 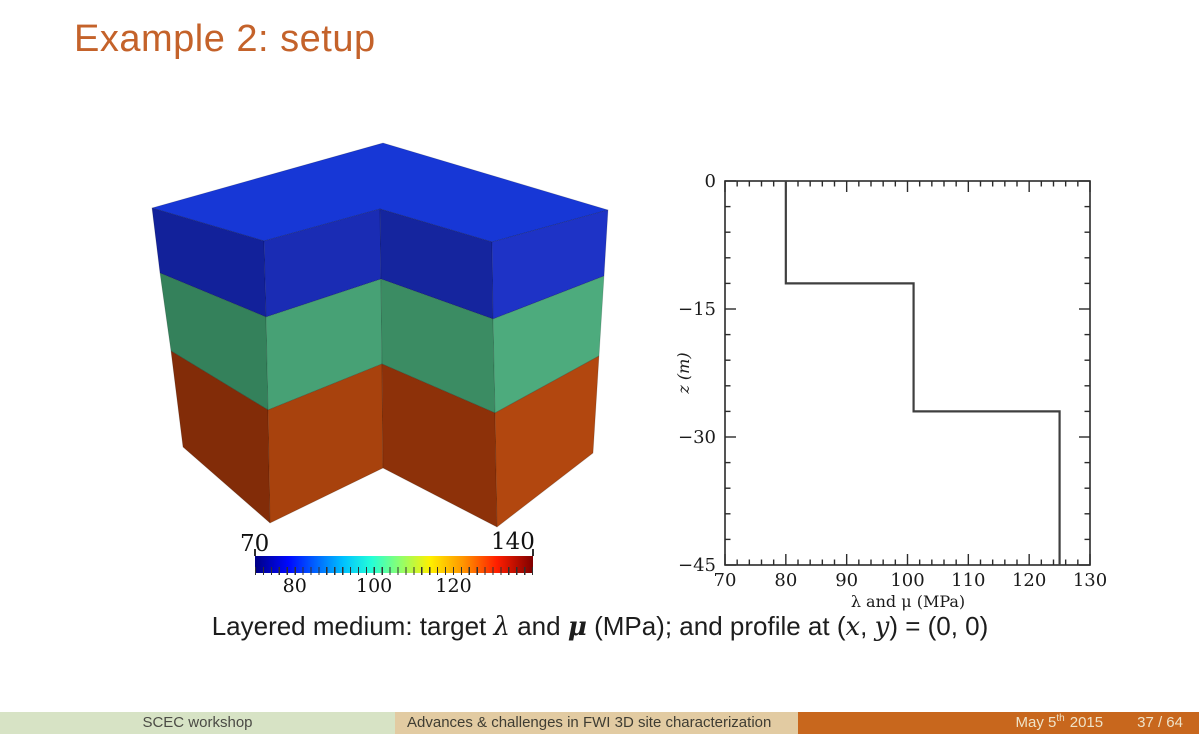 I want to click on colorbar-max-label: 140, so click(x=513, y=542).